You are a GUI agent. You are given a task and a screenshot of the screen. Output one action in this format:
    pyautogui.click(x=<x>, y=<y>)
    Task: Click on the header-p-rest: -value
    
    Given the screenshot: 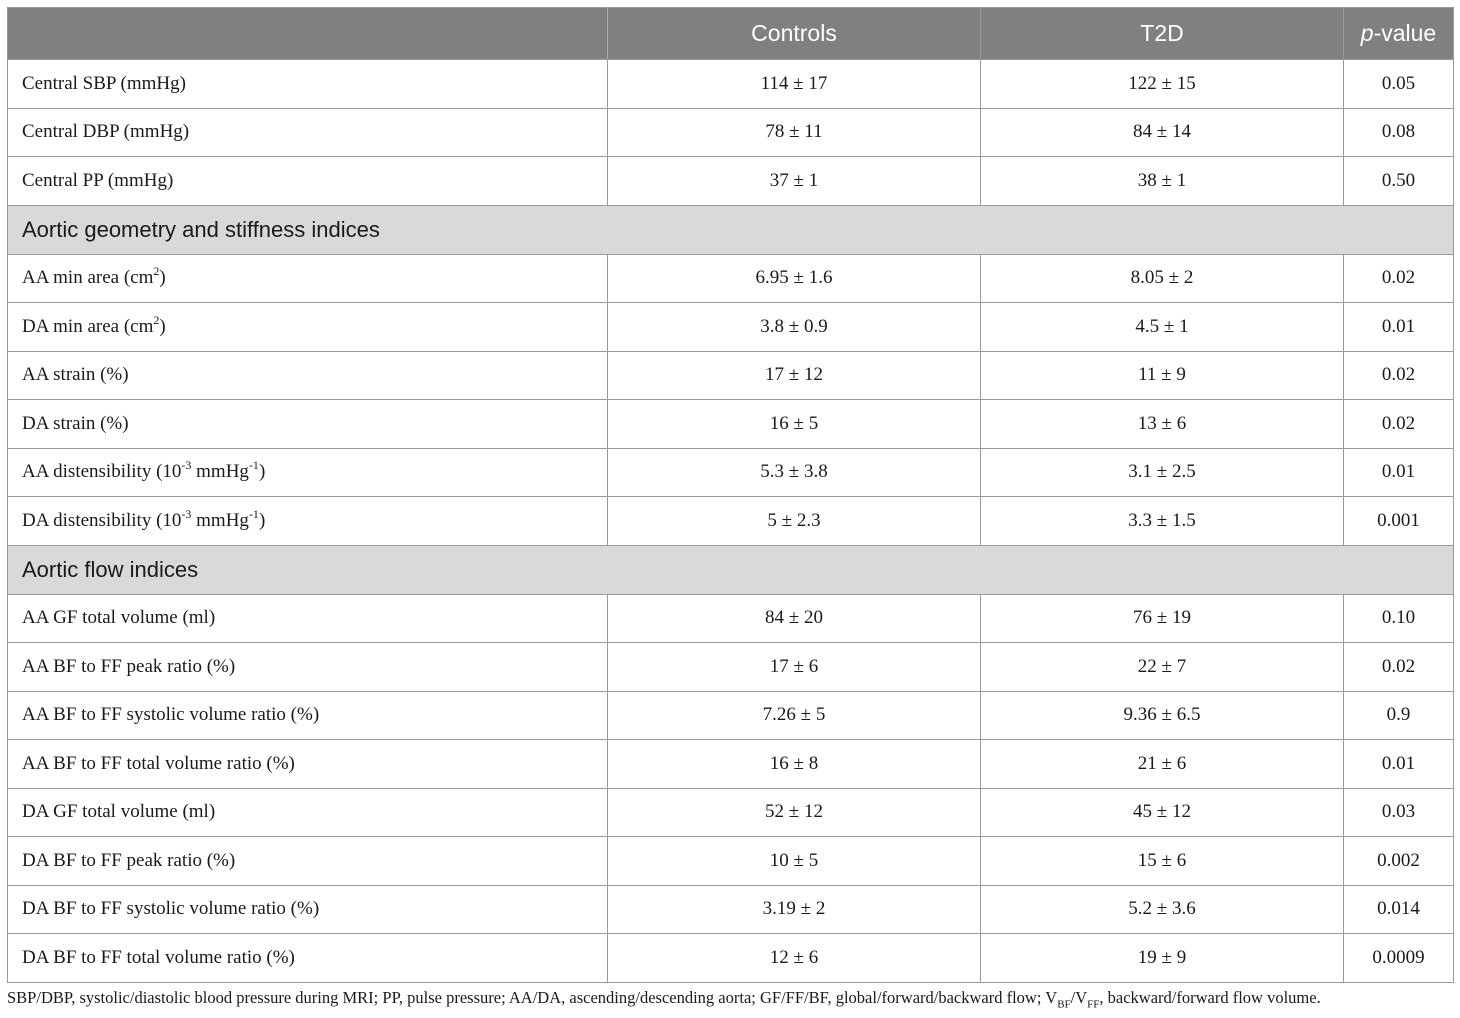 What is the action you would take?
    pyautogui.click(x=1405, y=33)
    